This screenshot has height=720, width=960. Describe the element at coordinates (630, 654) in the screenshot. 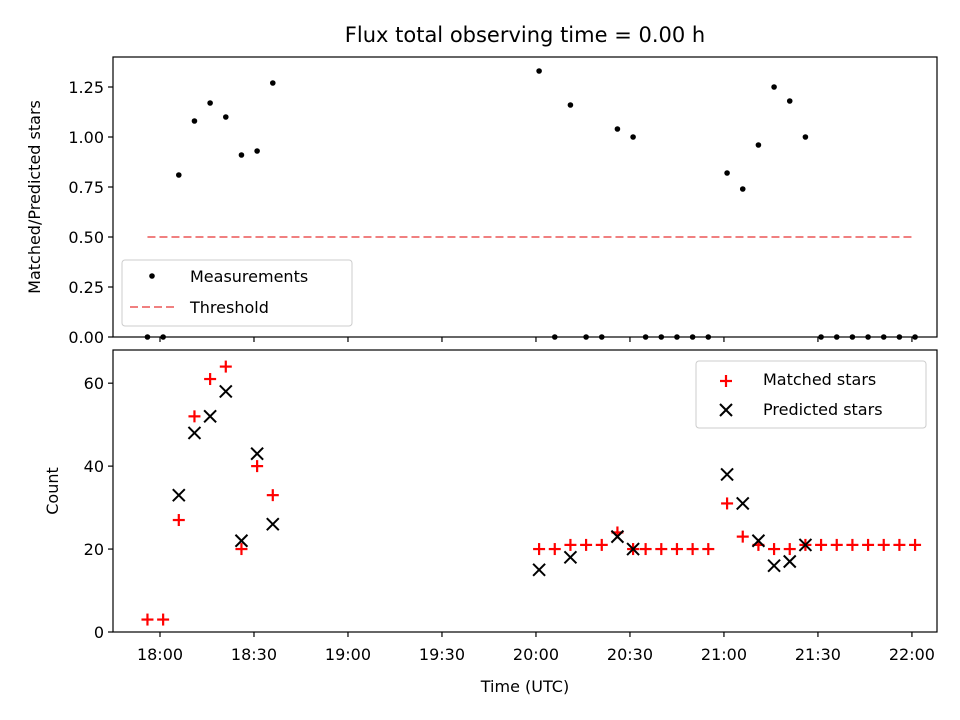

I see `bottom-x-tick-label: 20:30` at that location.